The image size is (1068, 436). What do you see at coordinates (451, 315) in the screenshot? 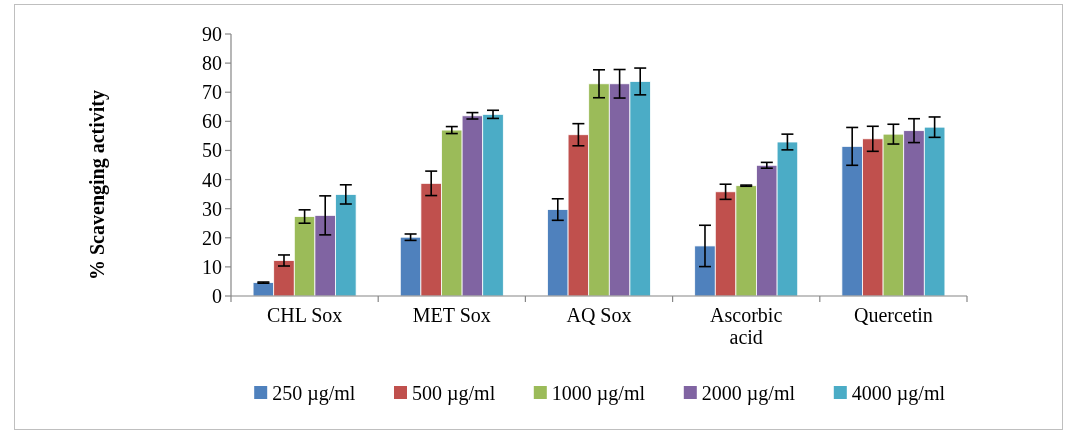
I see `x-tick-label: MET Sox` at bounding box center [451, 315].